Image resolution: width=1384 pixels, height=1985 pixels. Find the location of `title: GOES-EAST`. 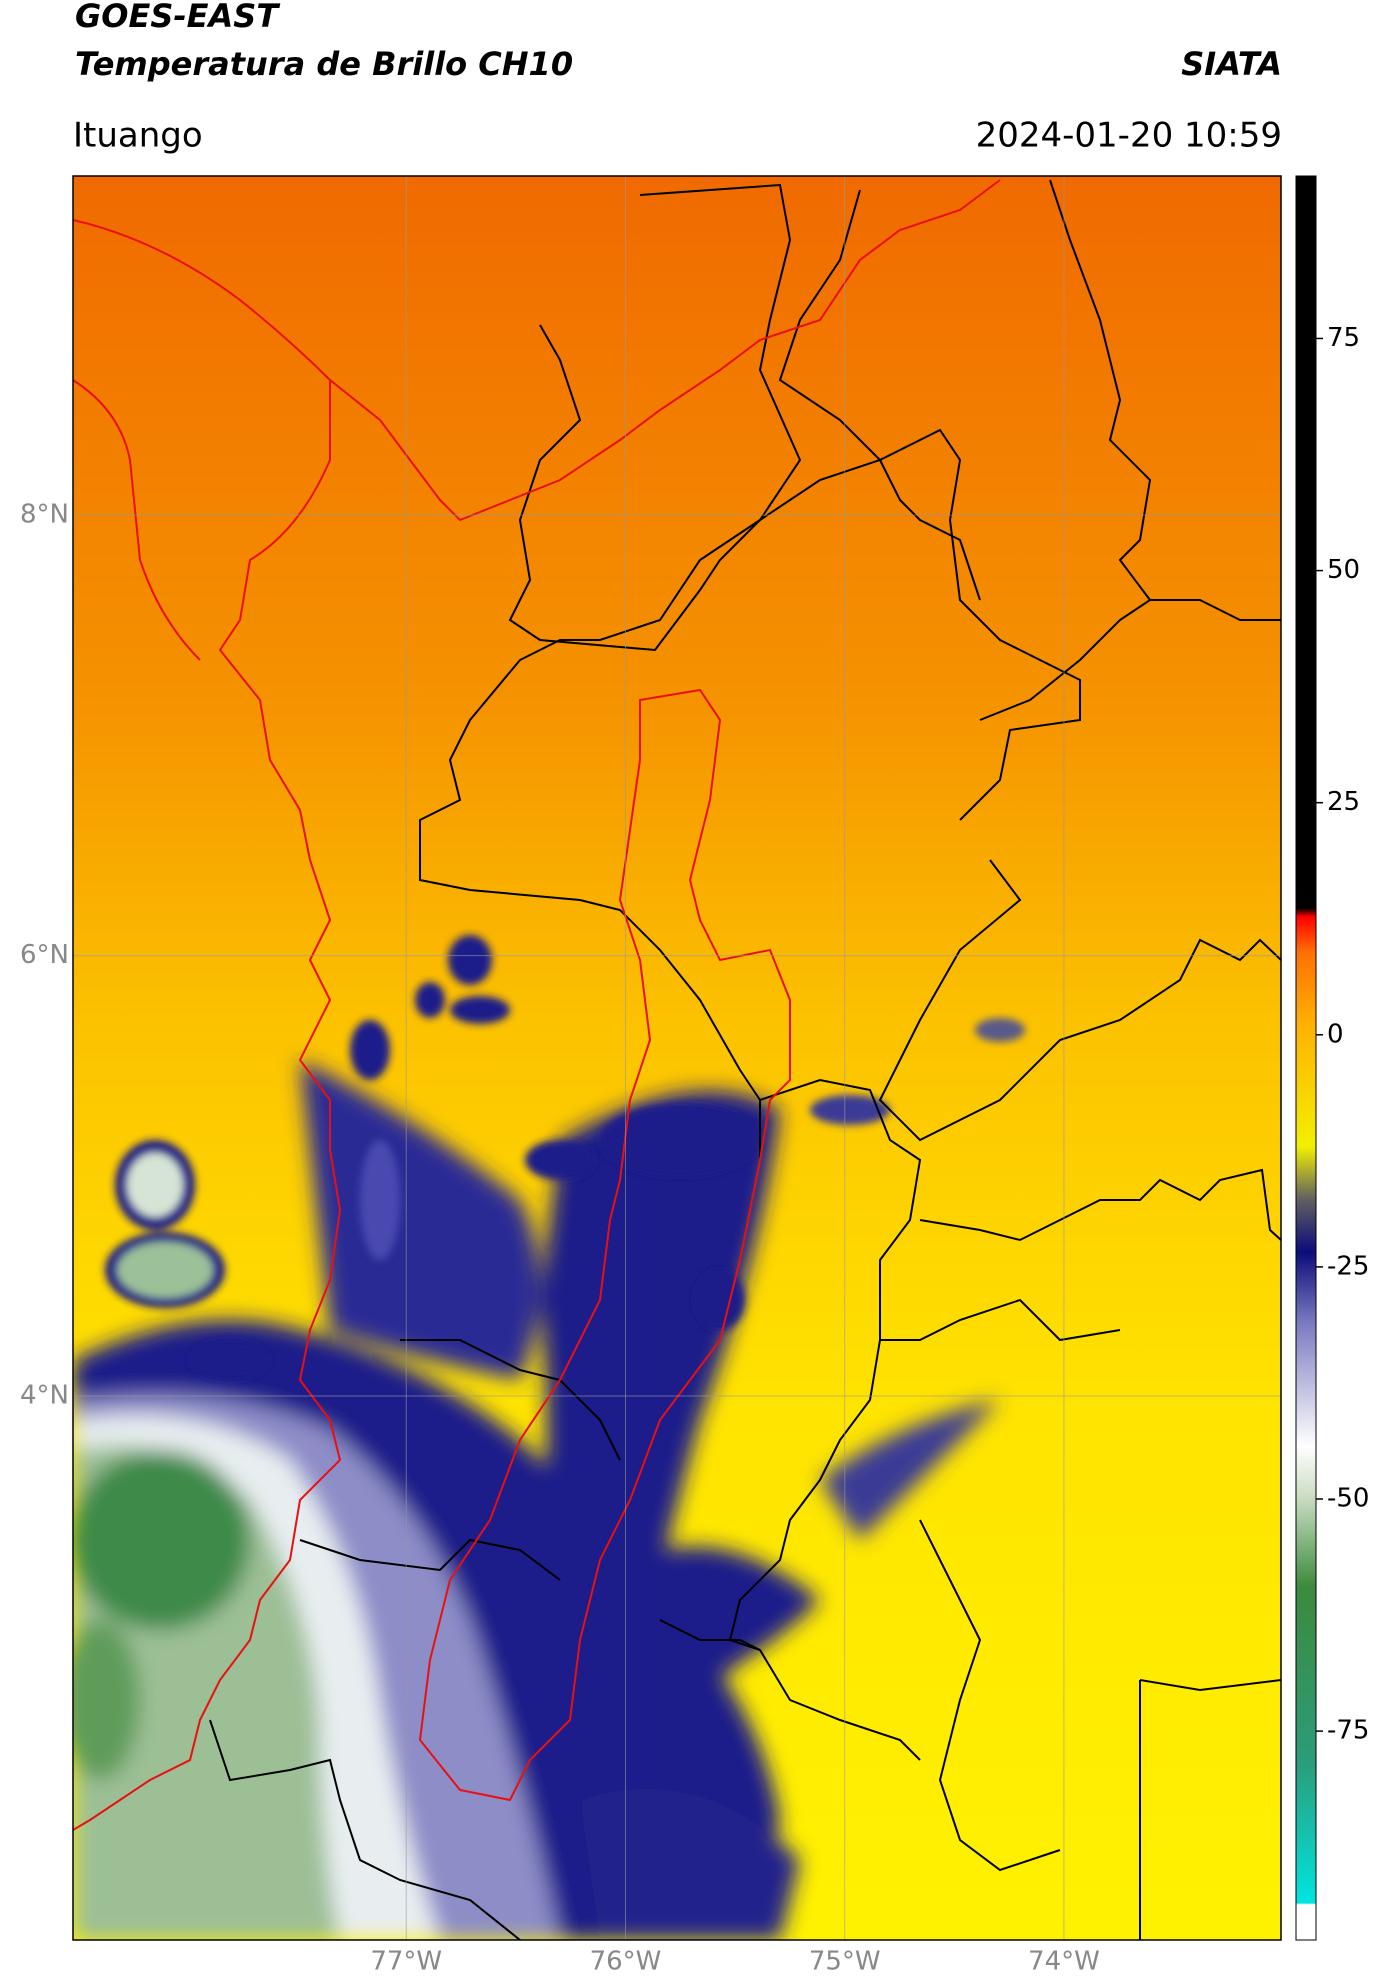

title: GOES-EAST is located at coordinates (177, 17).